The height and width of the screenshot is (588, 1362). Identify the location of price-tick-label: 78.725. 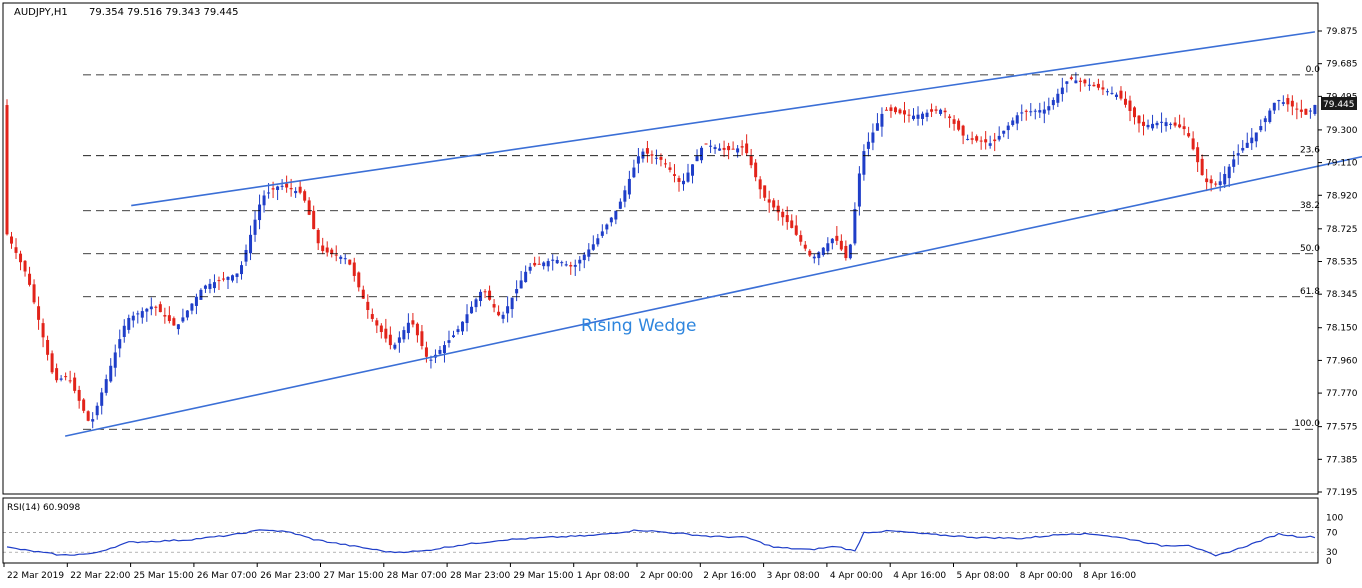
(1342, 230).